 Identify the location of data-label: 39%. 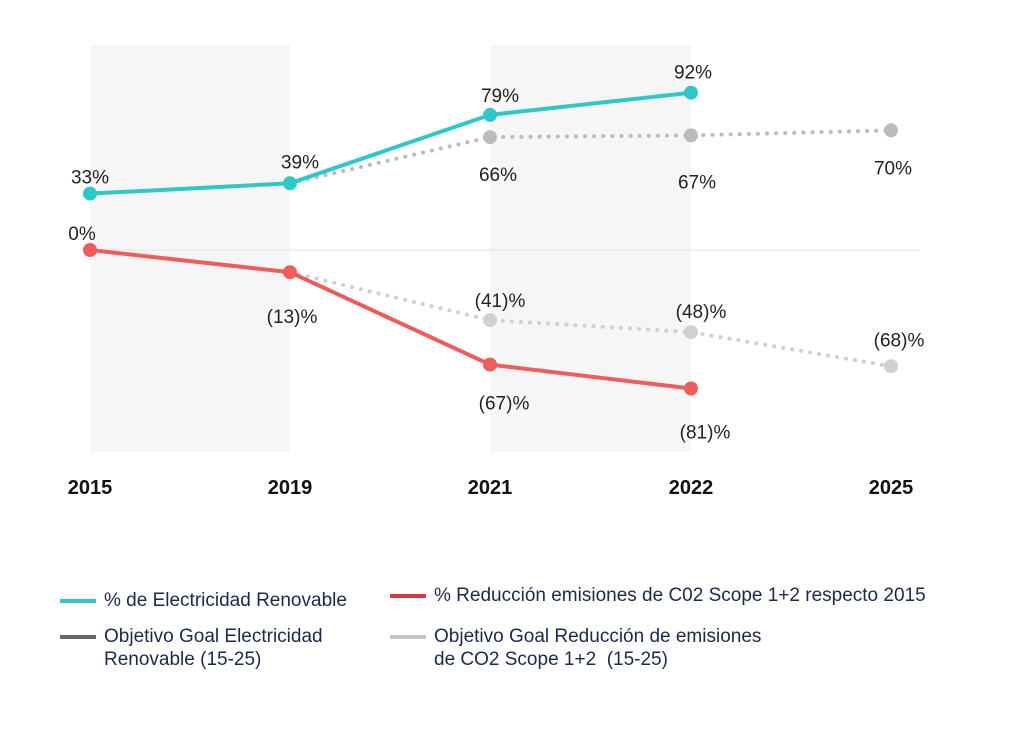
(300, 162).